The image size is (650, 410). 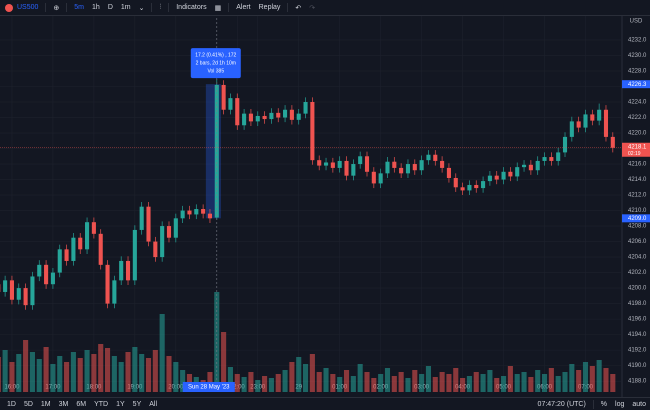 I want to click on currency: USD, so click(x=636, y=22).